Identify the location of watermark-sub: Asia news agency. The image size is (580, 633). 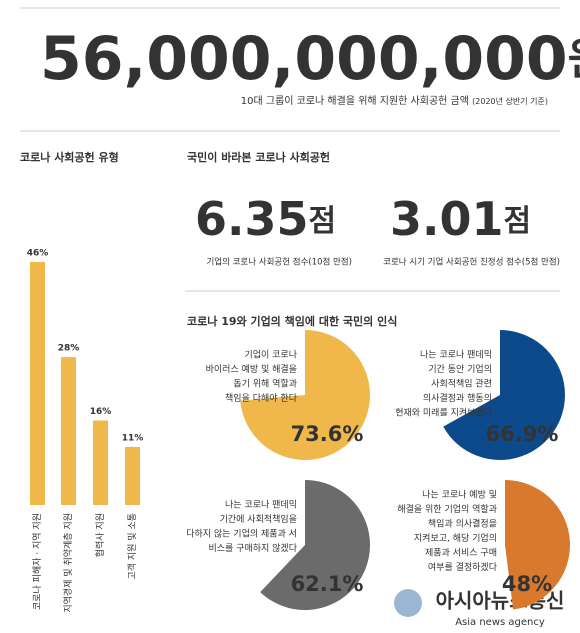
(500, 622).